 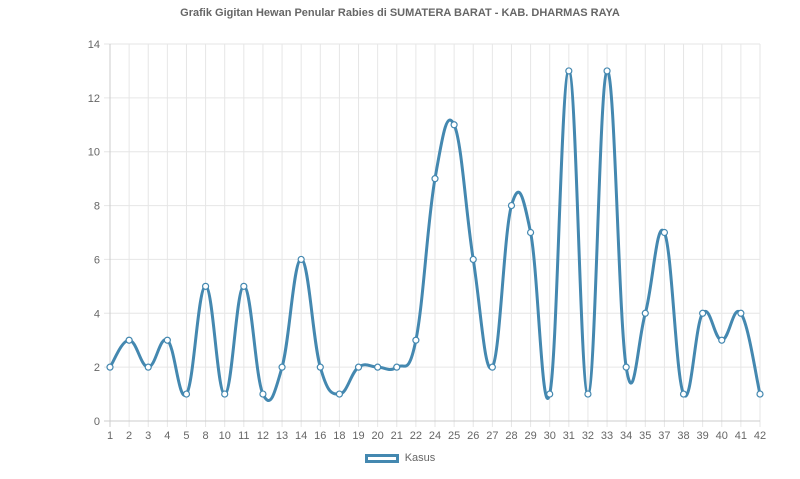 I want to click on legend-swatch-kasus, so click(x=381, y=458).